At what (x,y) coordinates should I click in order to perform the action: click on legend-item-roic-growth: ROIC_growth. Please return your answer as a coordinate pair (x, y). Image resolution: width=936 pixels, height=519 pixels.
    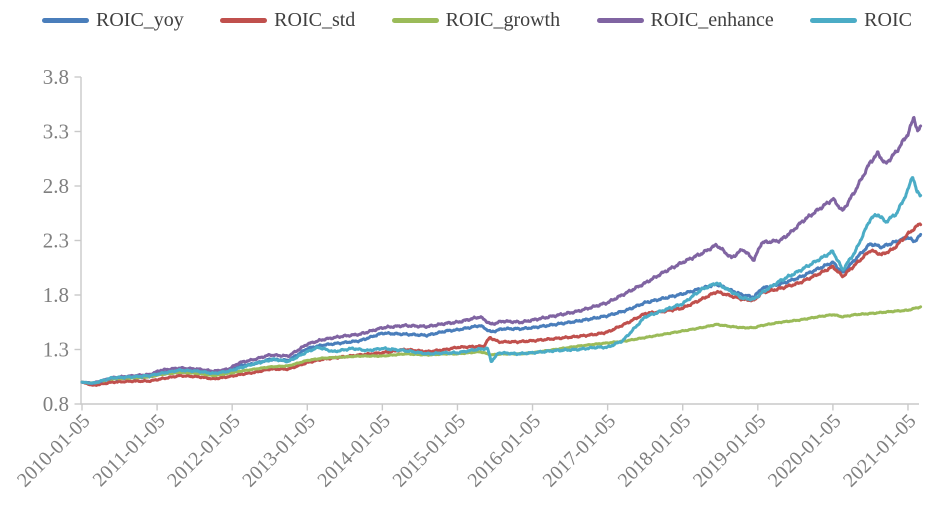
    Looking at the image, I should click on (476, 20).